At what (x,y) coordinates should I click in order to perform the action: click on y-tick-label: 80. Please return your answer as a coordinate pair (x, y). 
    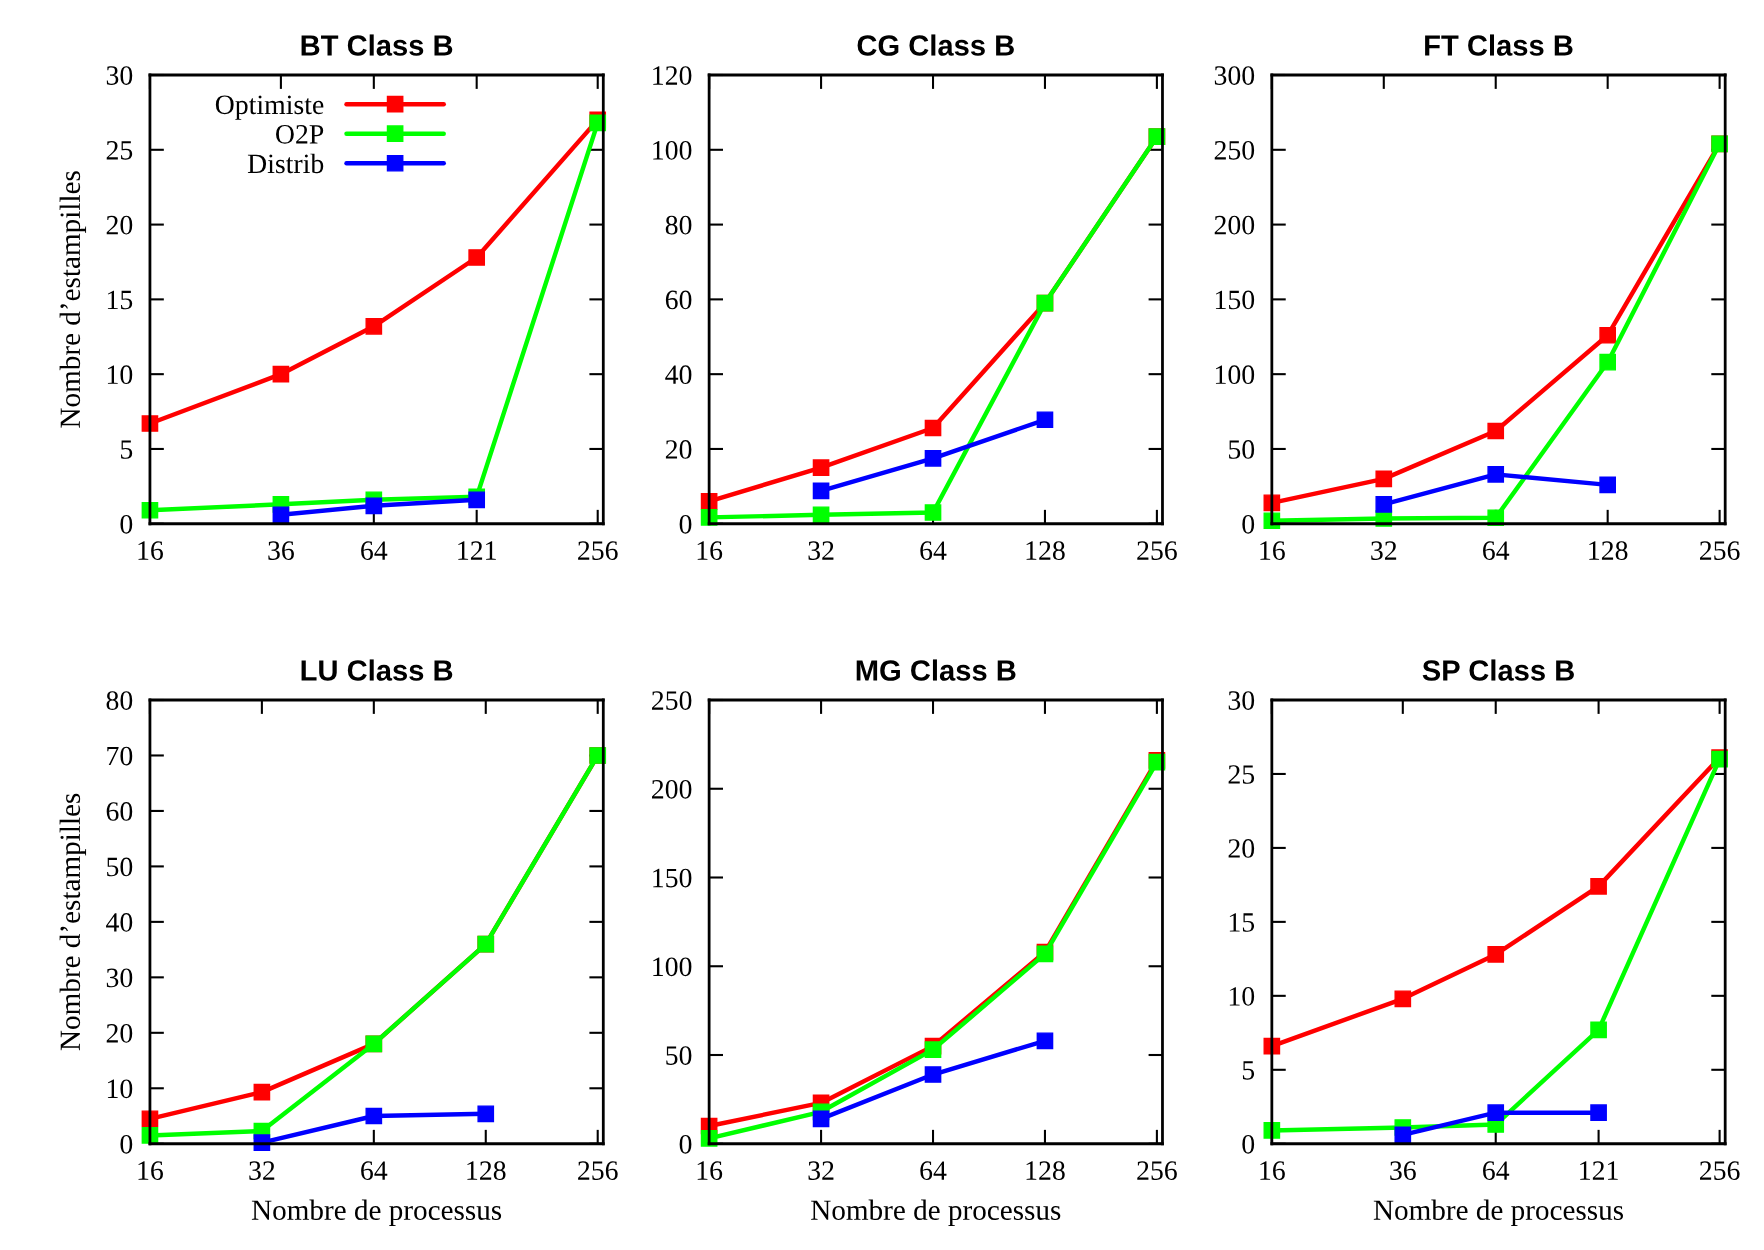
    Looking at the image, I should click on (119, 700).